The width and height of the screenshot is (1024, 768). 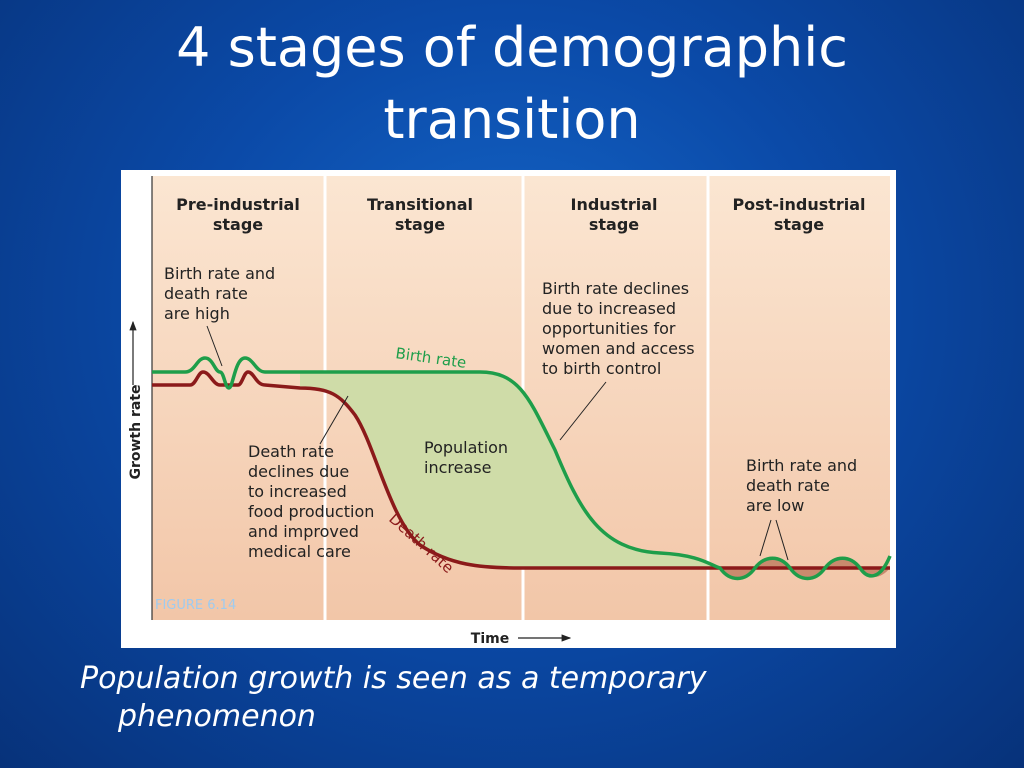 What do you see at coordinates (466, 447) in the screenshot?
I see `annotation-line: Population` at bounding box center [466, 447].